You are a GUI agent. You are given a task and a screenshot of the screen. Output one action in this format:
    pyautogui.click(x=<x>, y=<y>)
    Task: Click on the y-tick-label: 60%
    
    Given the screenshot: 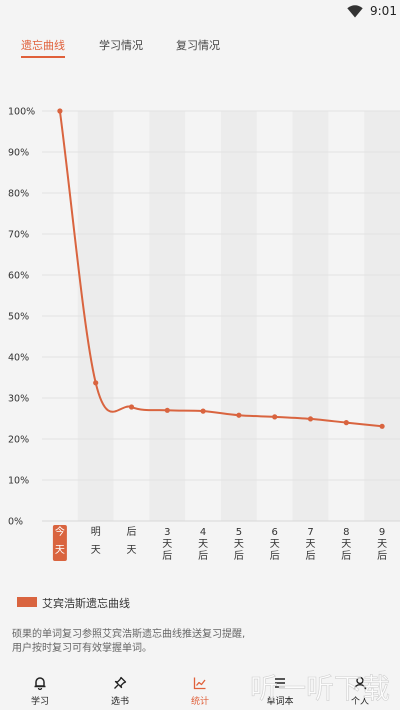 What is the action you would take?
    pyautogui.click(x=18, y=276)
    